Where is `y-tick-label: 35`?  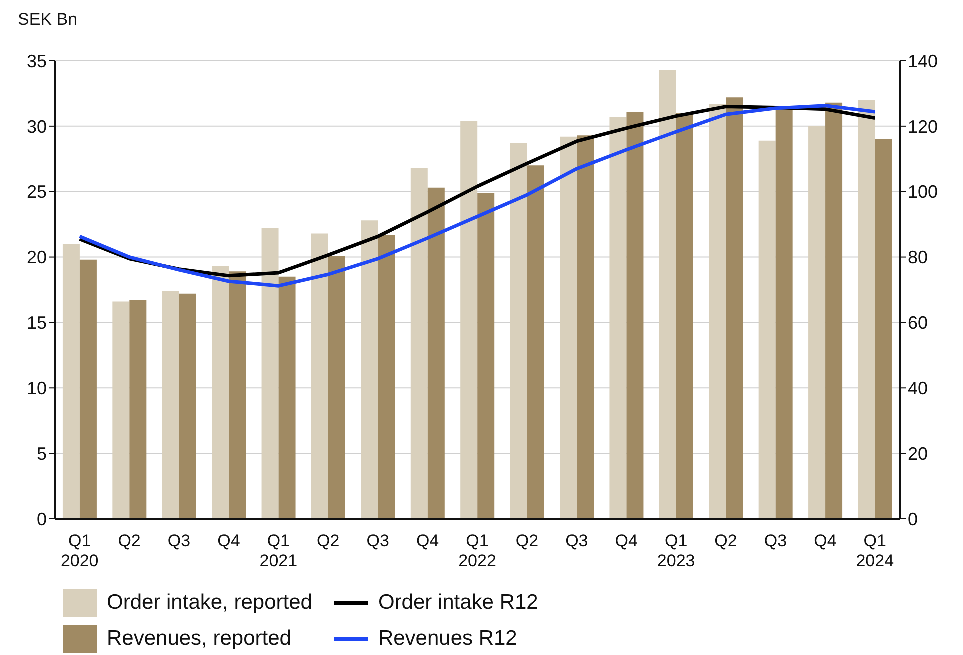 y-tick-label: 35 is located at coordinates (36, 61).